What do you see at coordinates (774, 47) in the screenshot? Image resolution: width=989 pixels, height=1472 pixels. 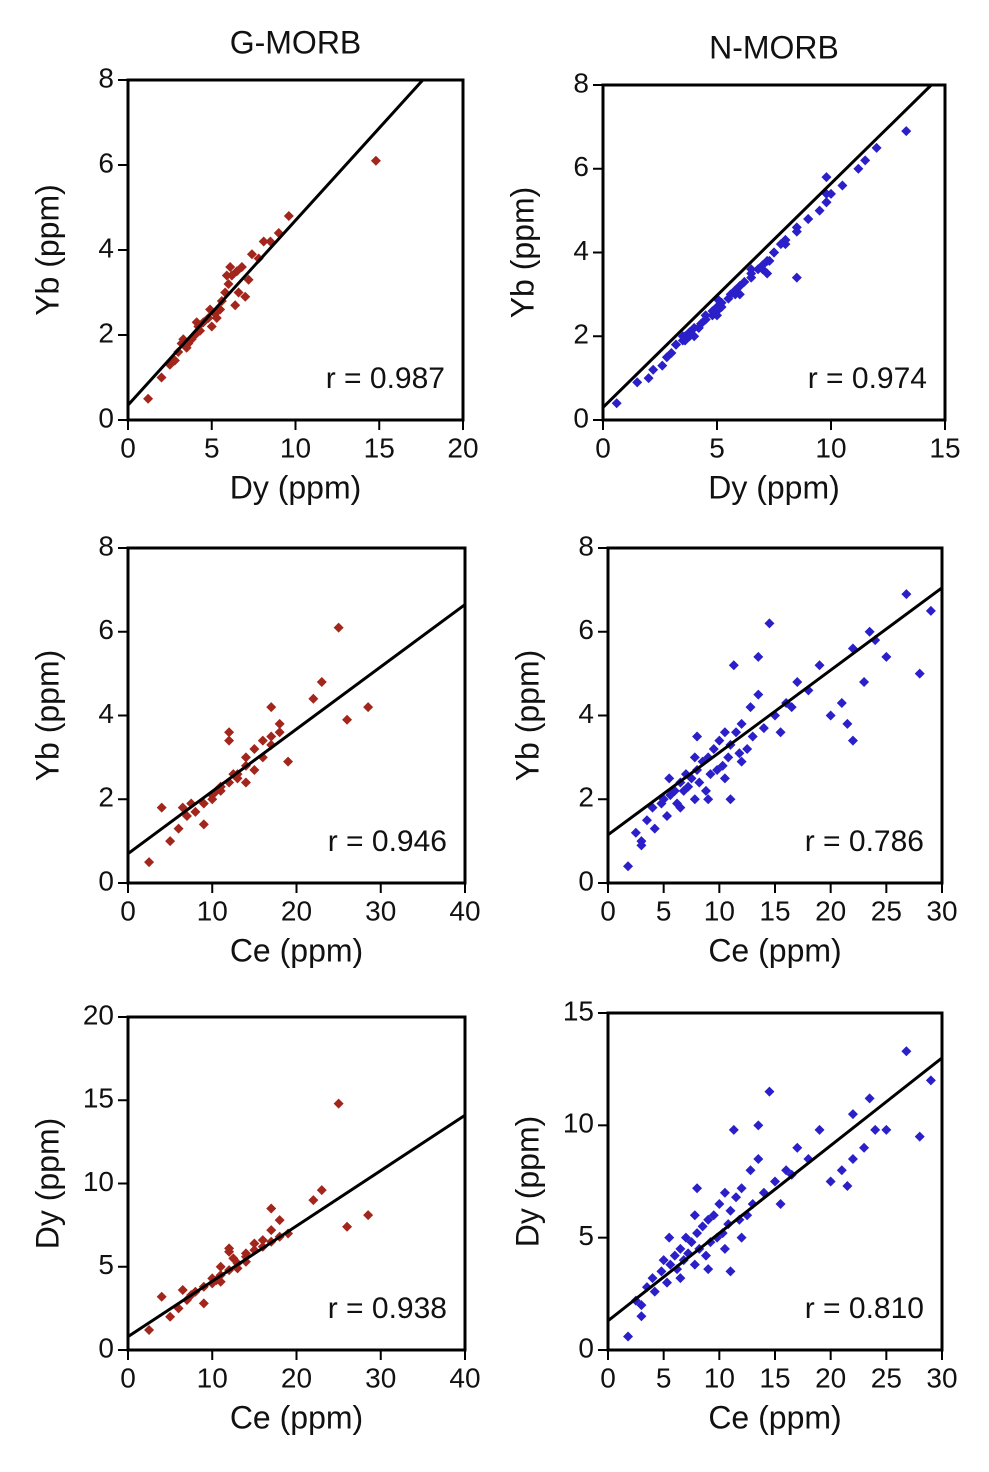 I see `panel-title: N-MORB` at bounding box center [774, 47].